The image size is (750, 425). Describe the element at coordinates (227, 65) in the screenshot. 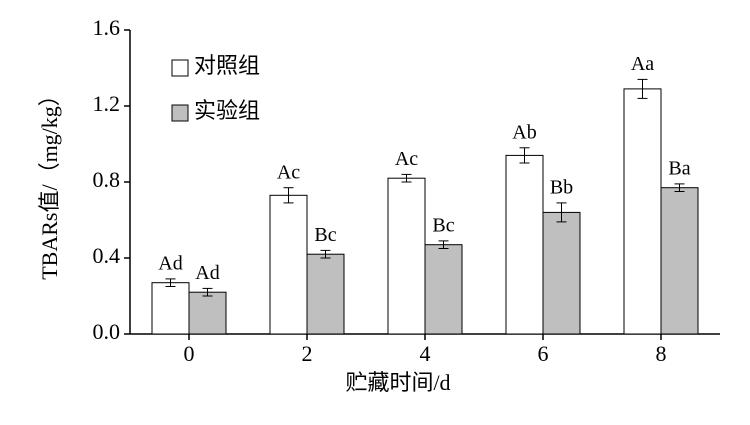

I see `legend-label: 对照组` at that location.